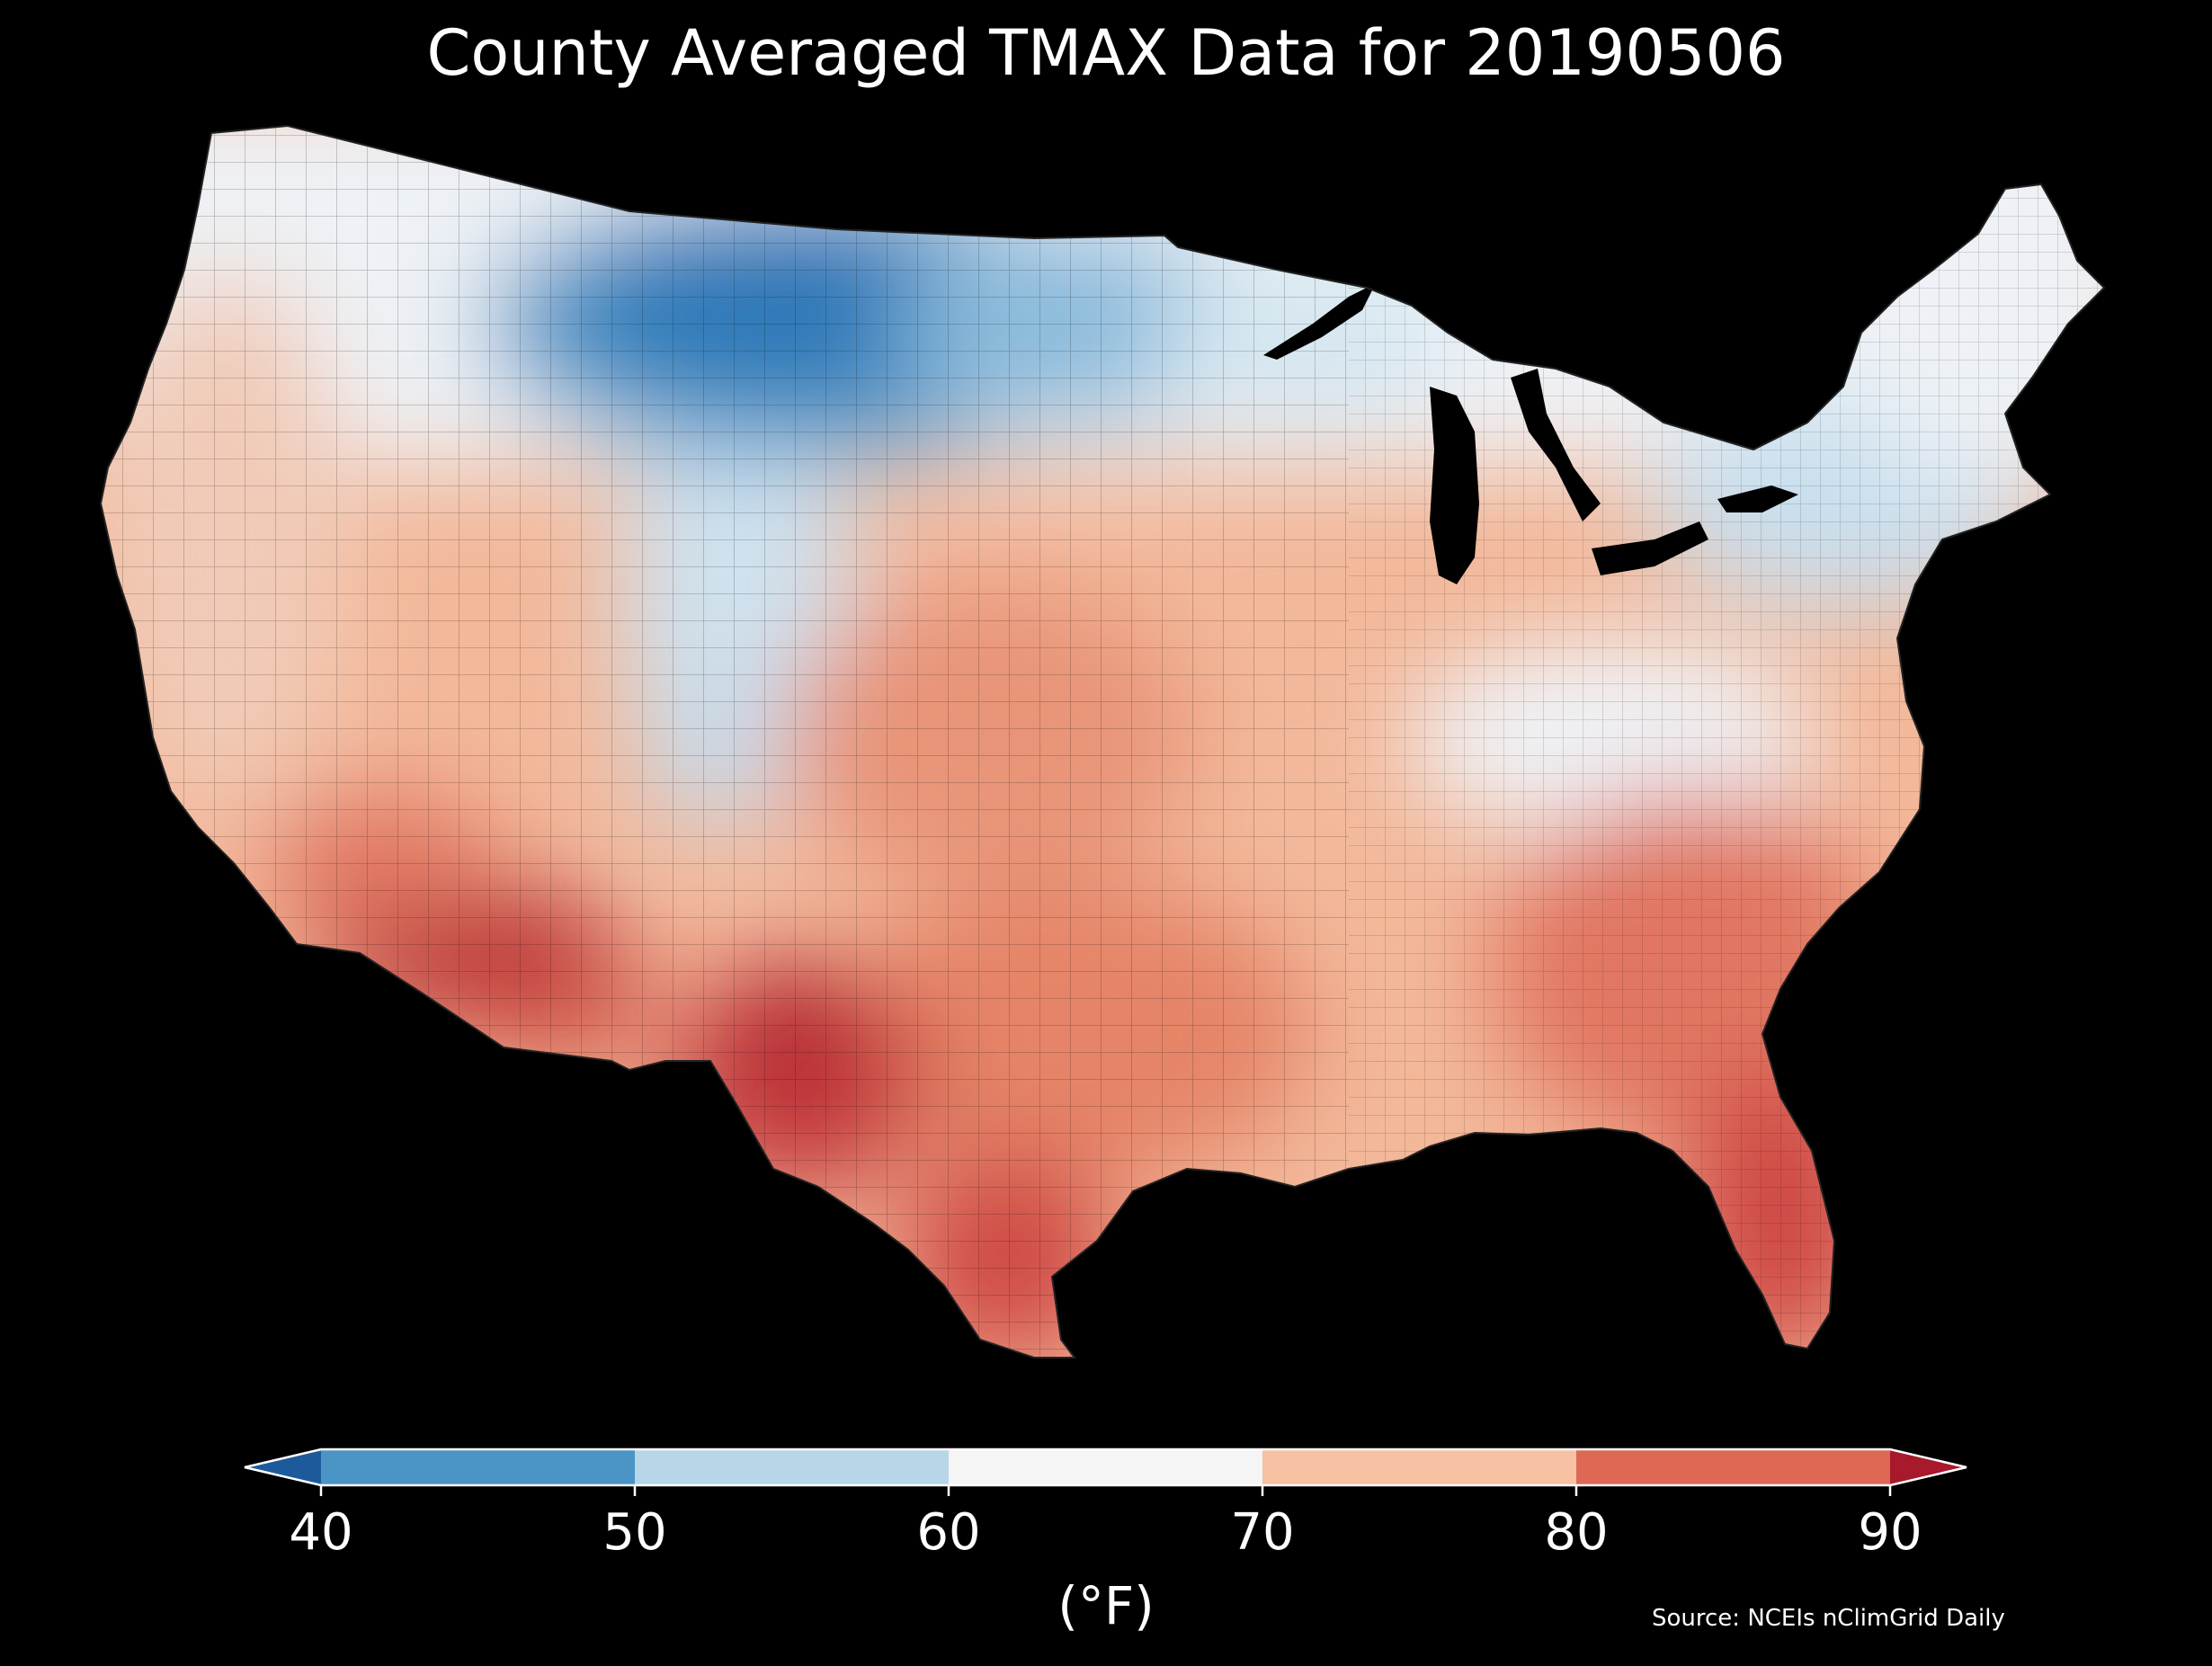 This screenshot has width=2212, height=1666. What do you see at coordinates (1106, 53) in the screenshot?
I see `map-title: County Averaged TMAX Data for 20190506` at bounding box center [1106, 53].